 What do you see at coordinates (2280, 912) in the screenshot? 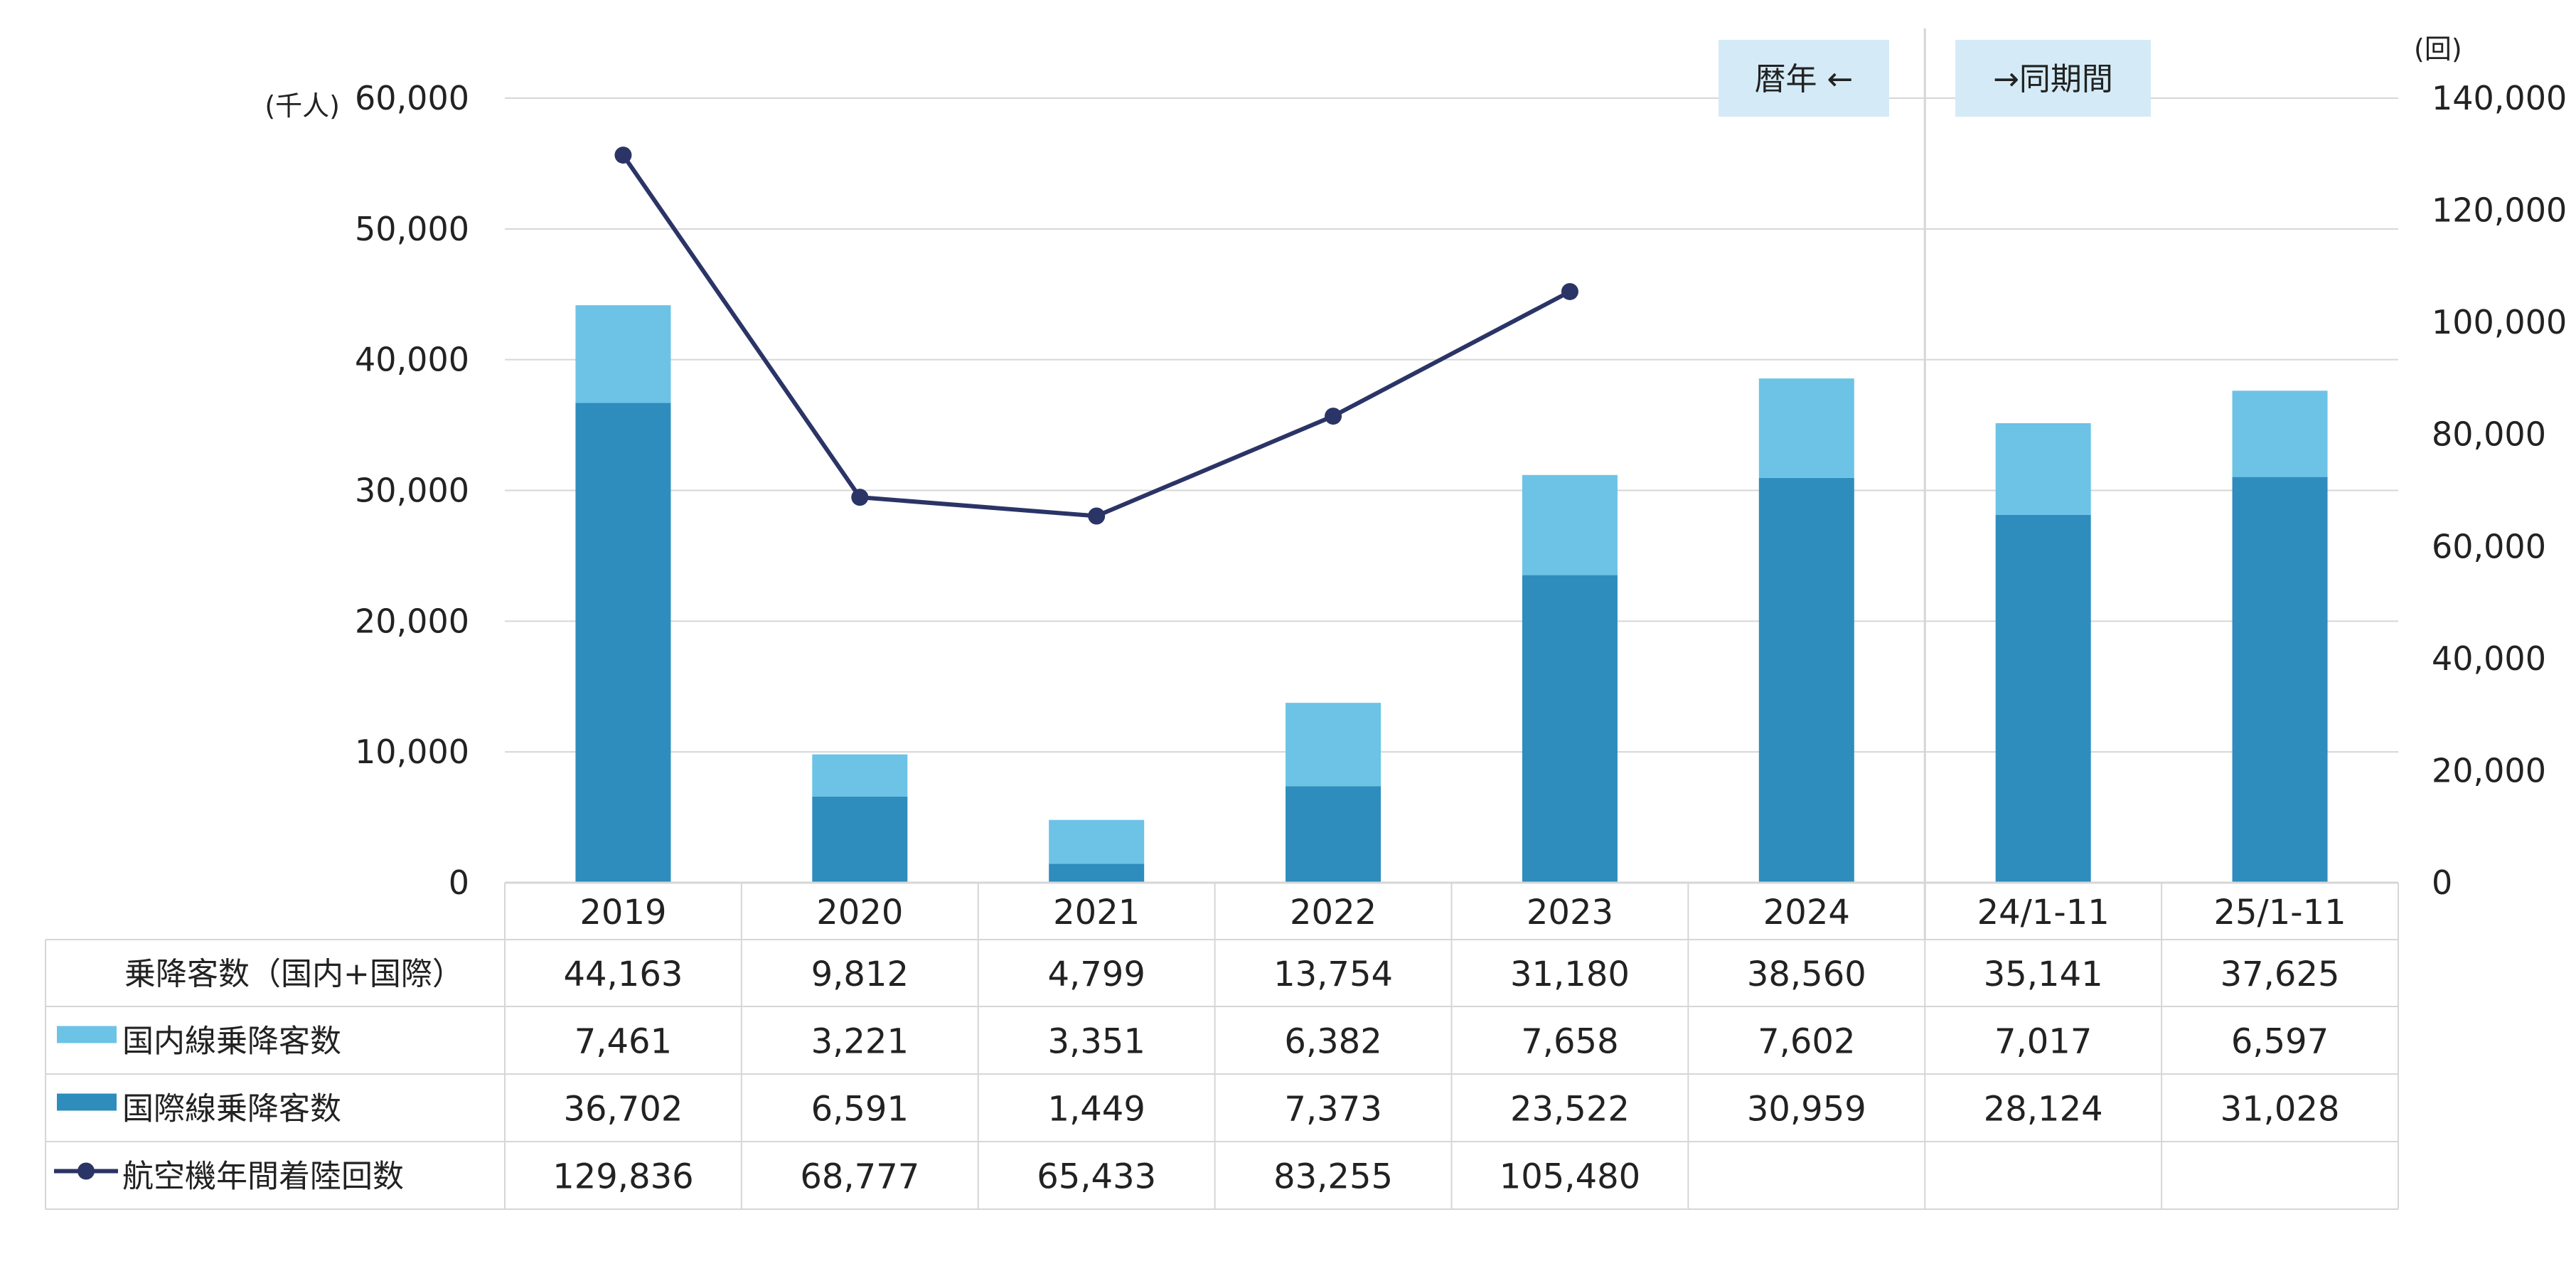
I see `category-label: 25/1-11` at bounding box center [2280, 912].